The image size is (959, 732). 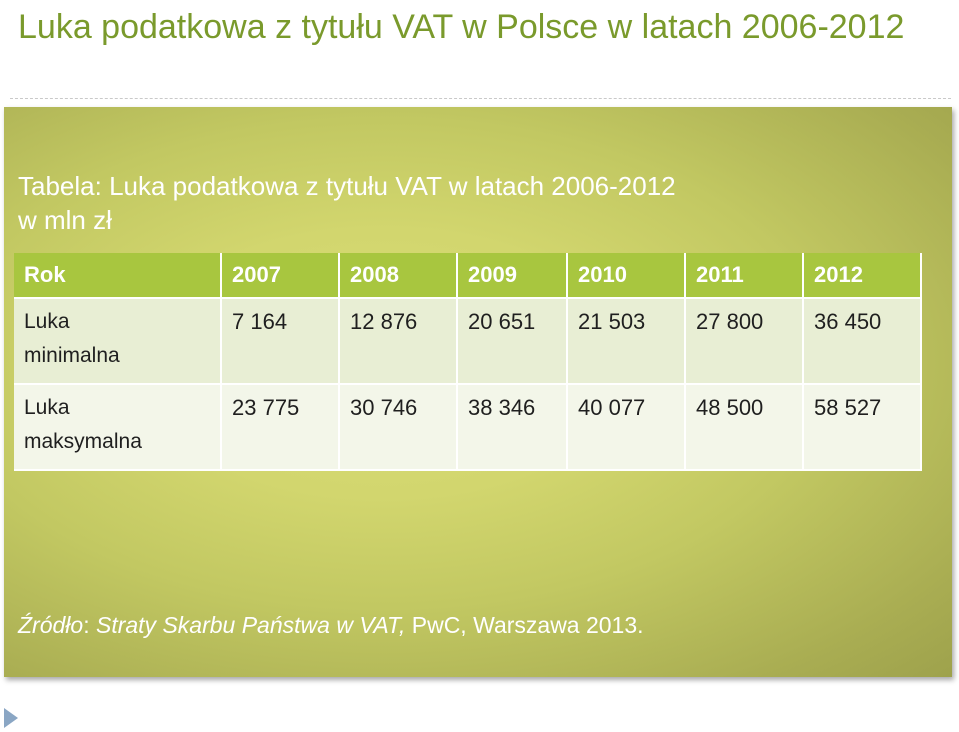 I want to click on header-cell-2010: 2010, so click(x=627, y=276).